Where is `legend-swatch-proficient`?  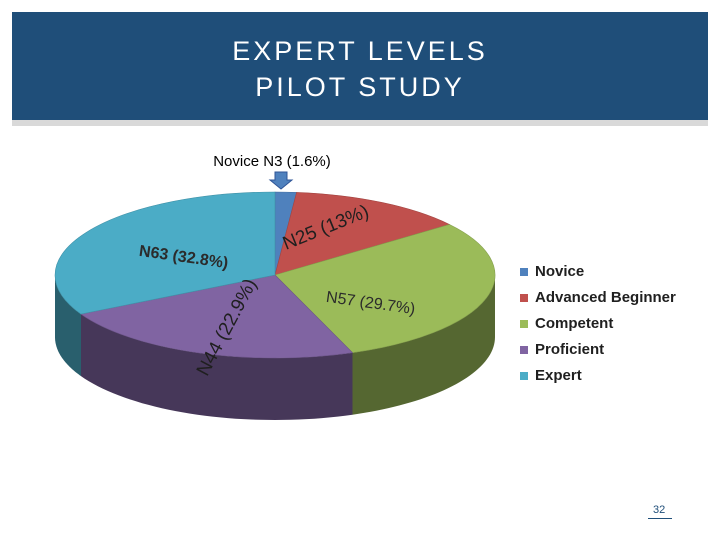
legend-swatch-proficient is located at coordinates (524, 350).